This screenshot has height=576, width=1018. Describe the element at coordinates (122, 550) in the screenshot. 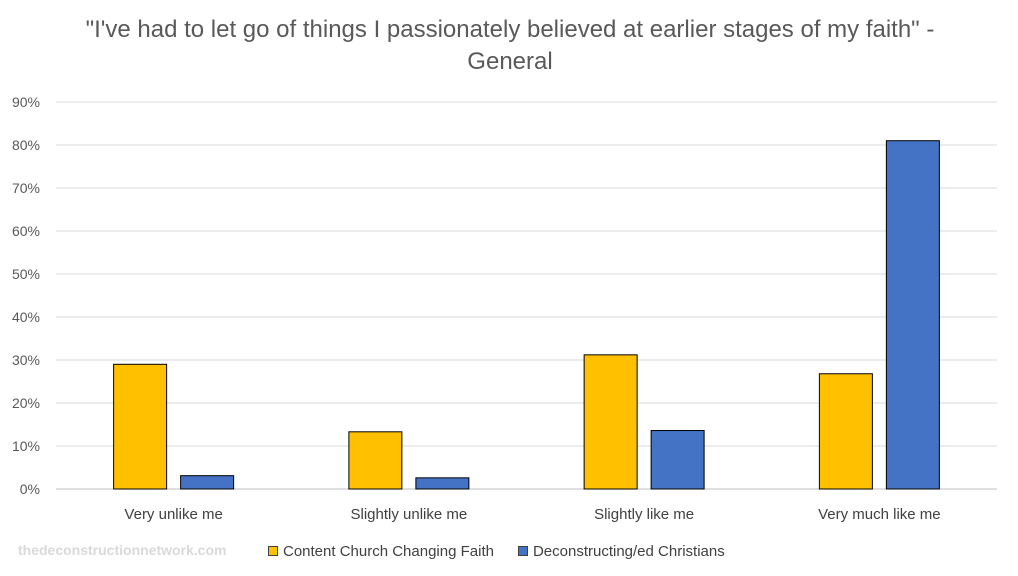

I see `watermark: thedeconstructionnetwork.com` at that location.